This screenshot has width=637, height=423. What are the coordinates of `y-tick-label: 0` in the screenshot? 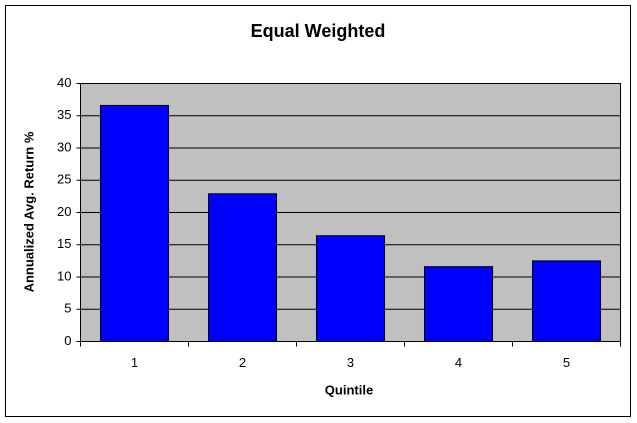 It's located at (67, 340).